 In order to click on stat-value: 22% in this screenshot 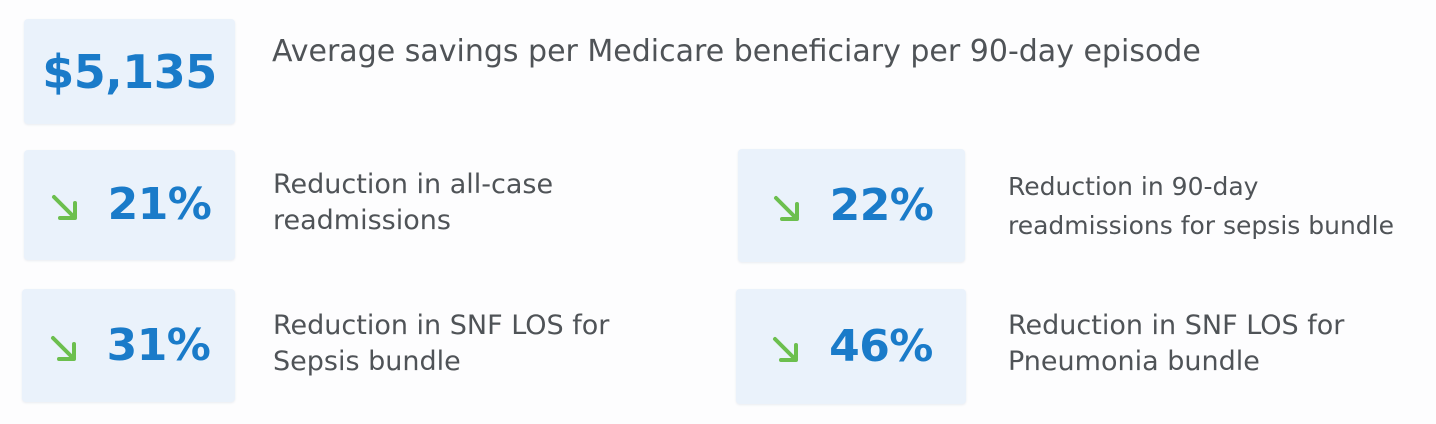, I will do `click(881, 205)`.